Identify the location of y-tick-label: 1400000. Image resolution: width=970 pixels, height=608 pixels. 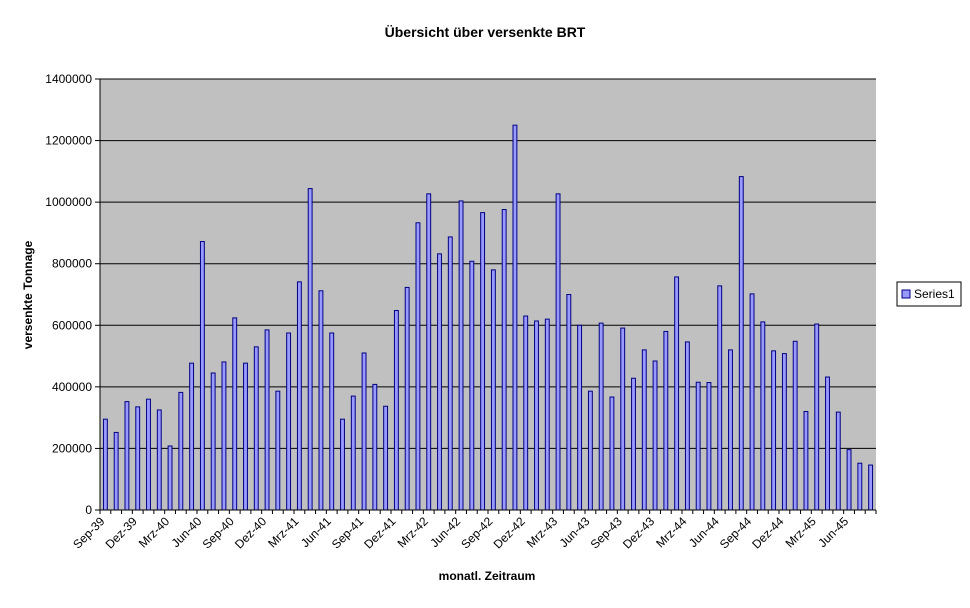
(68, 79).